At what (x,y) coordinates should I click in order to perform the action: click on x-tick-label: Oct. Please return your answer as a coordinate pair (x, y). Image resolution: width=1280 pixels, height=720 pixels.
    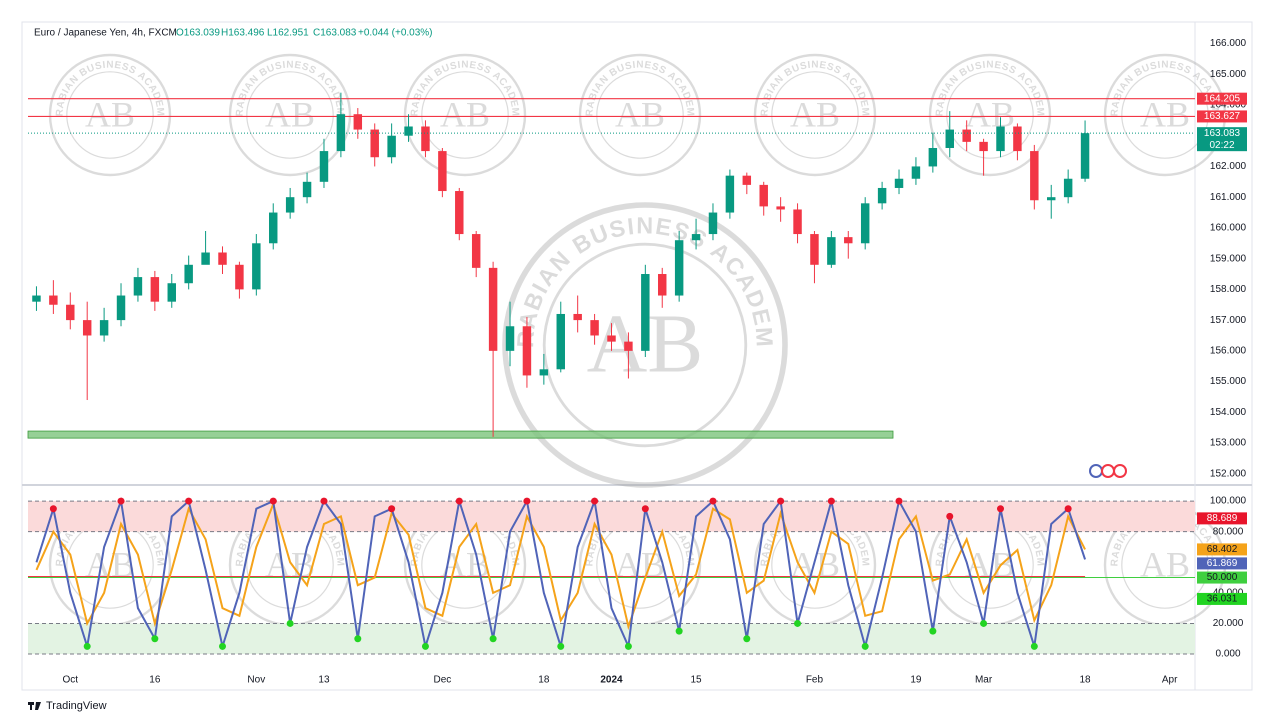
    Looking at the image, I should click on (71, 680).